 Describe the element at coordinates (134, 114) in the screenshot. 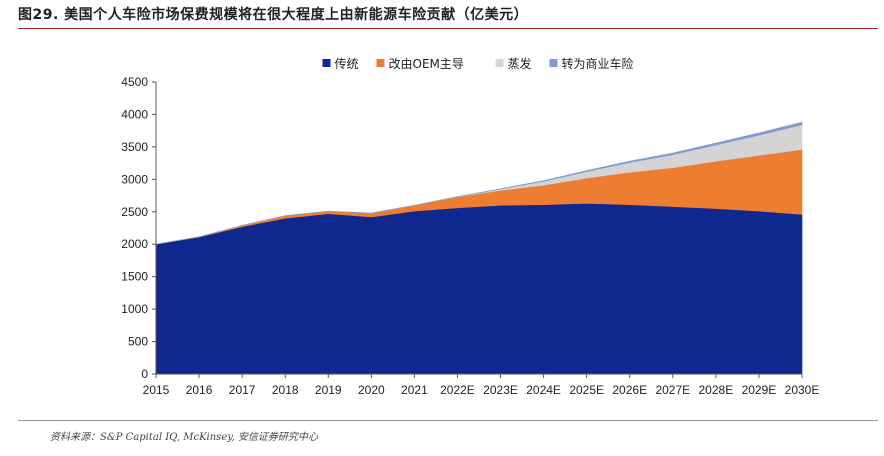

I see `y-tick-label: 4000` at that location.